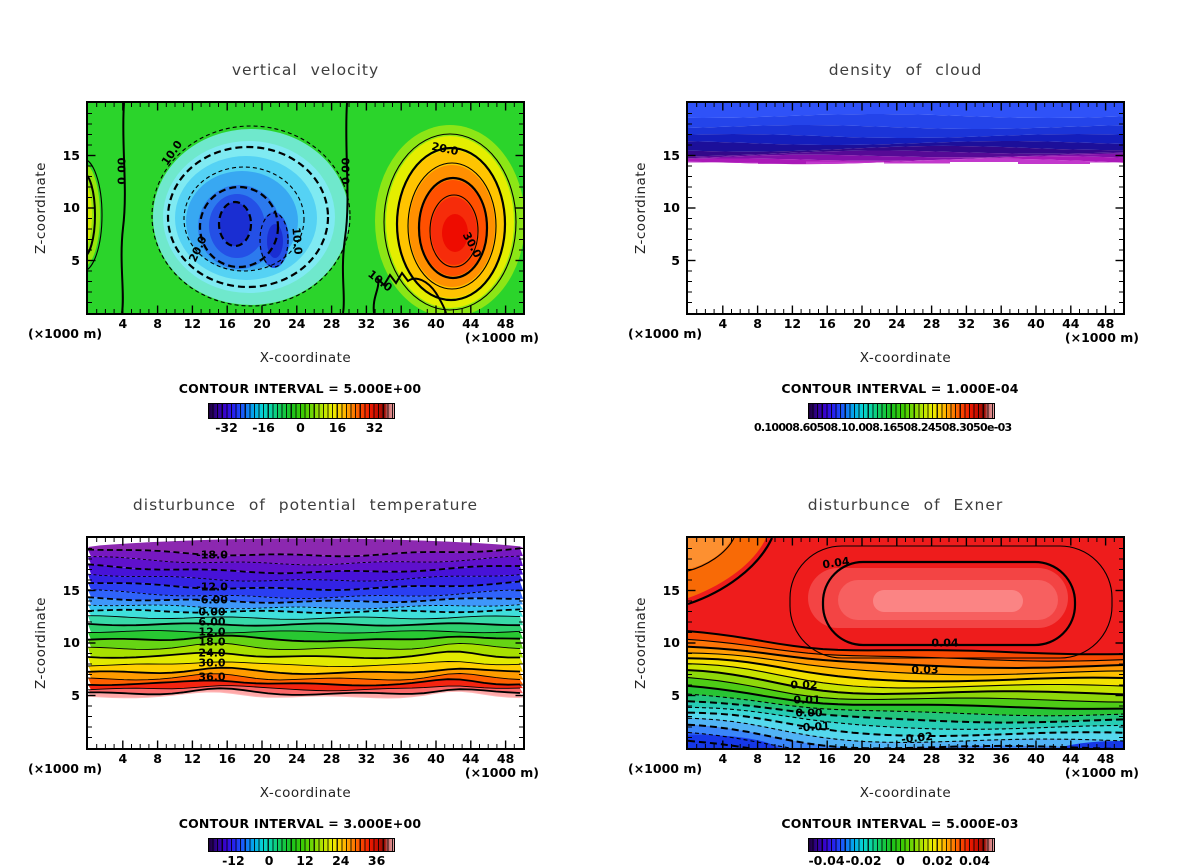 The image size is (1200, 868). I want to click on contour-label: -12.0, so click(212, 587).